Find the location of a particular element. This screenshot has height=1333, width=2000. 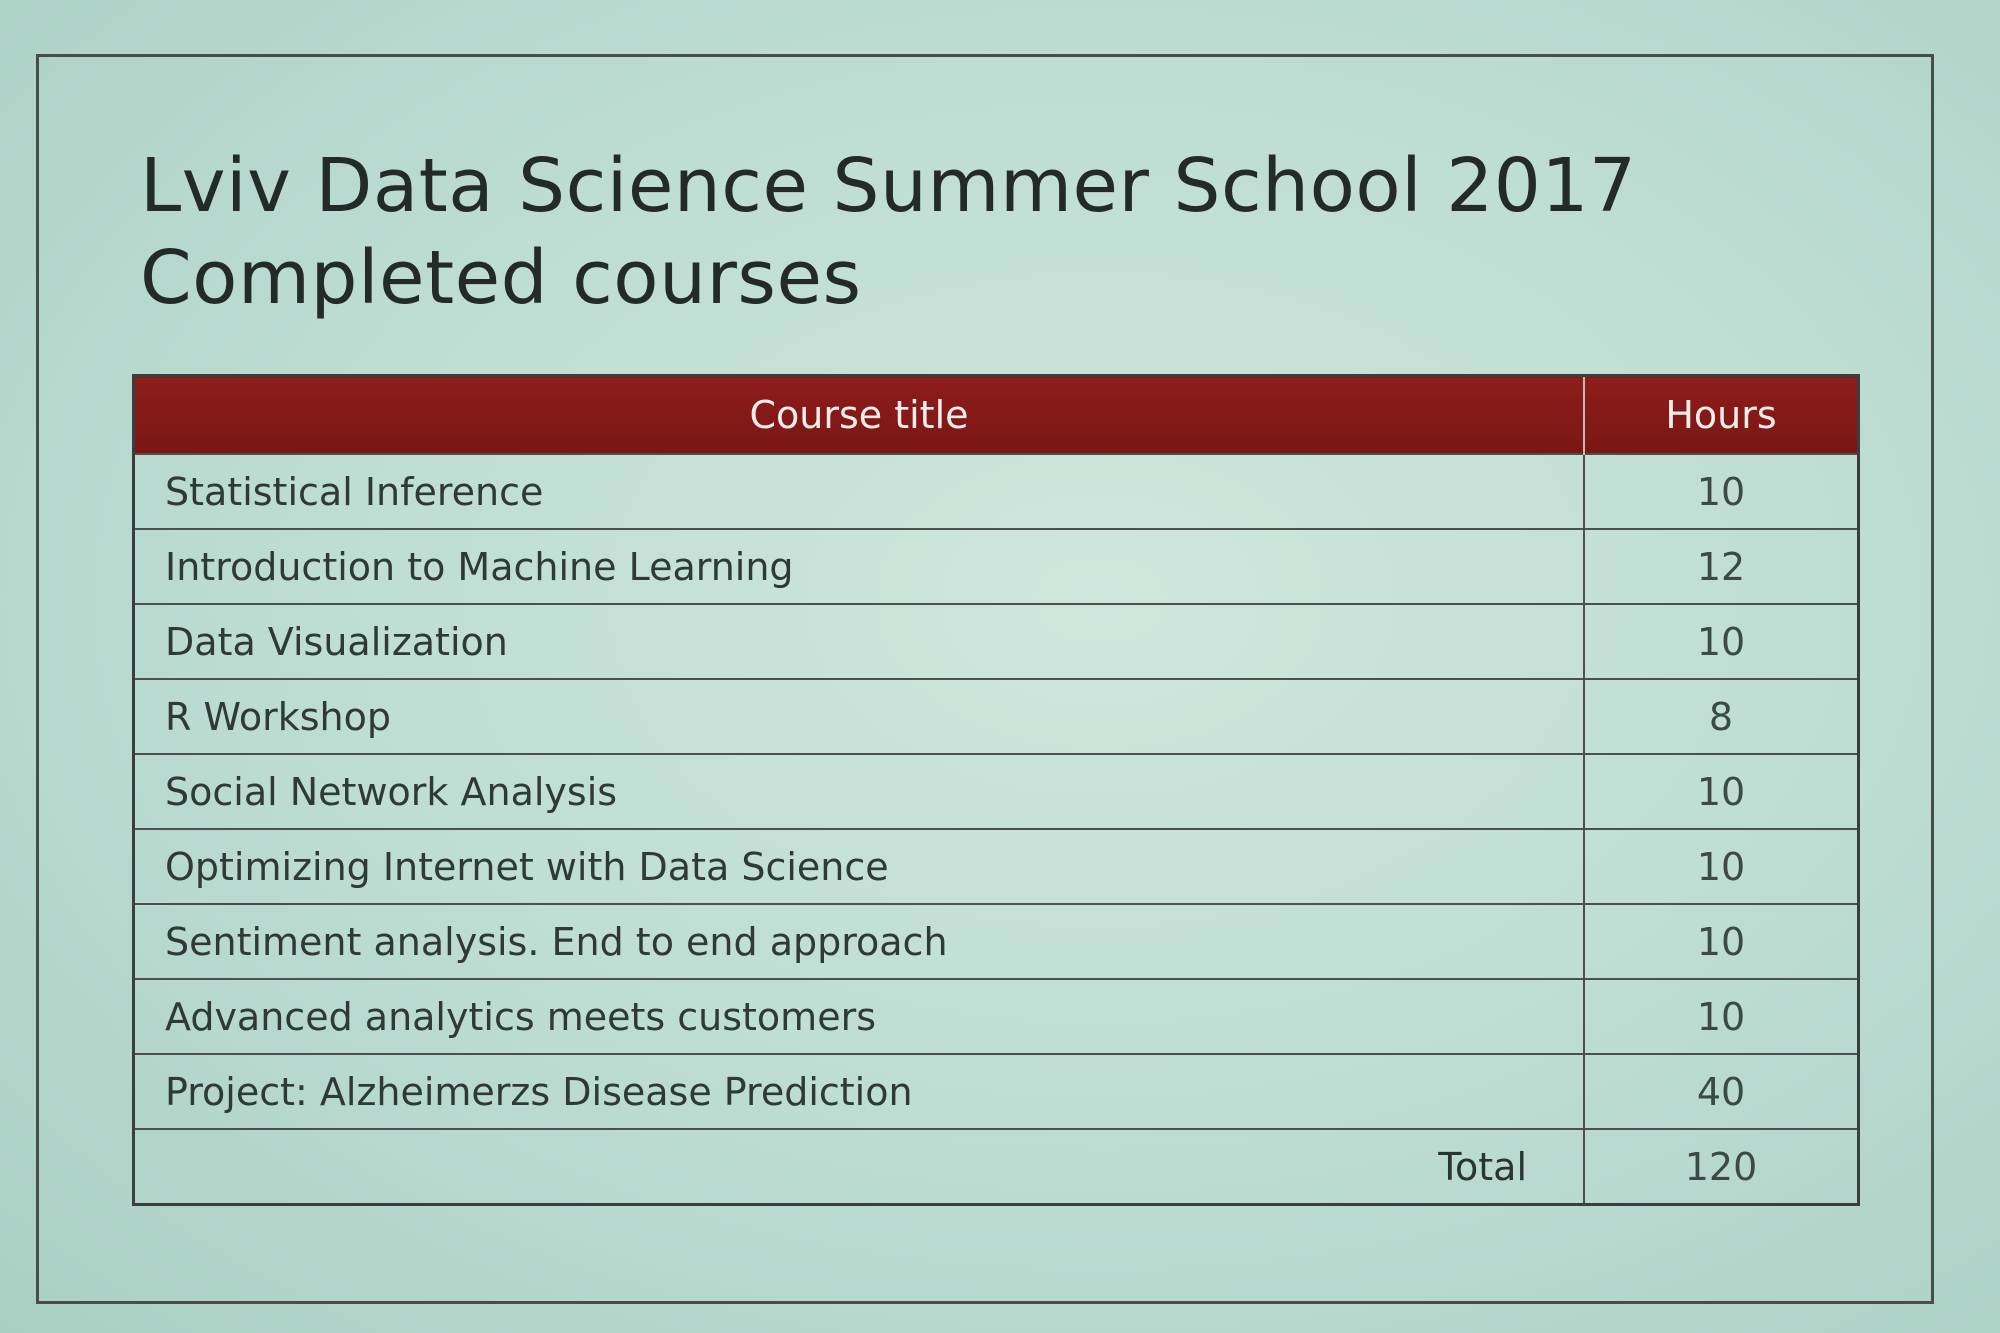

total-hours: 120 is located at coordinates (1721, 1166).